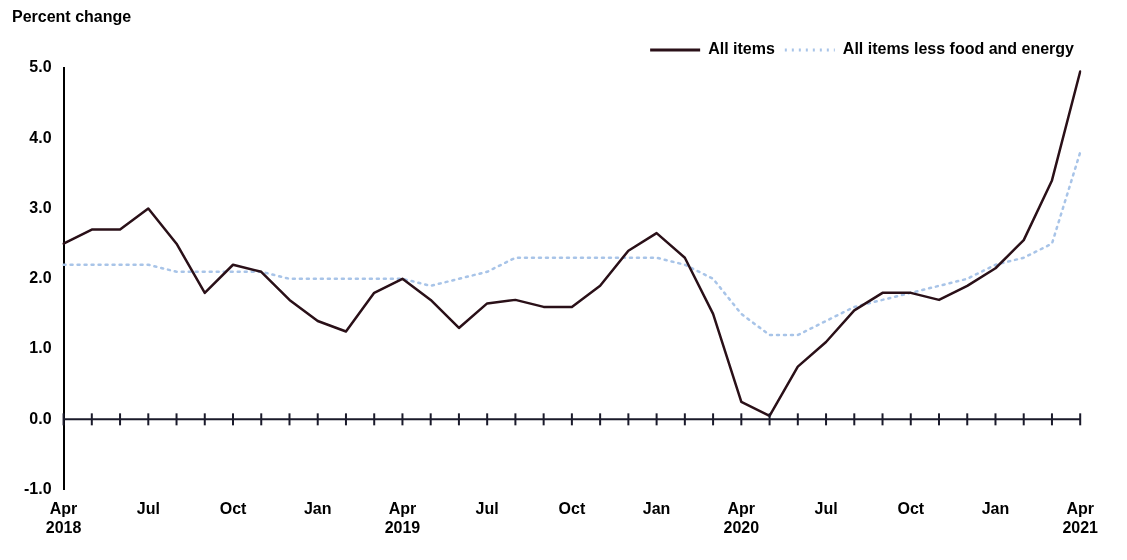  I want to click on y-tick-label: -1.0, so click(37, 489).